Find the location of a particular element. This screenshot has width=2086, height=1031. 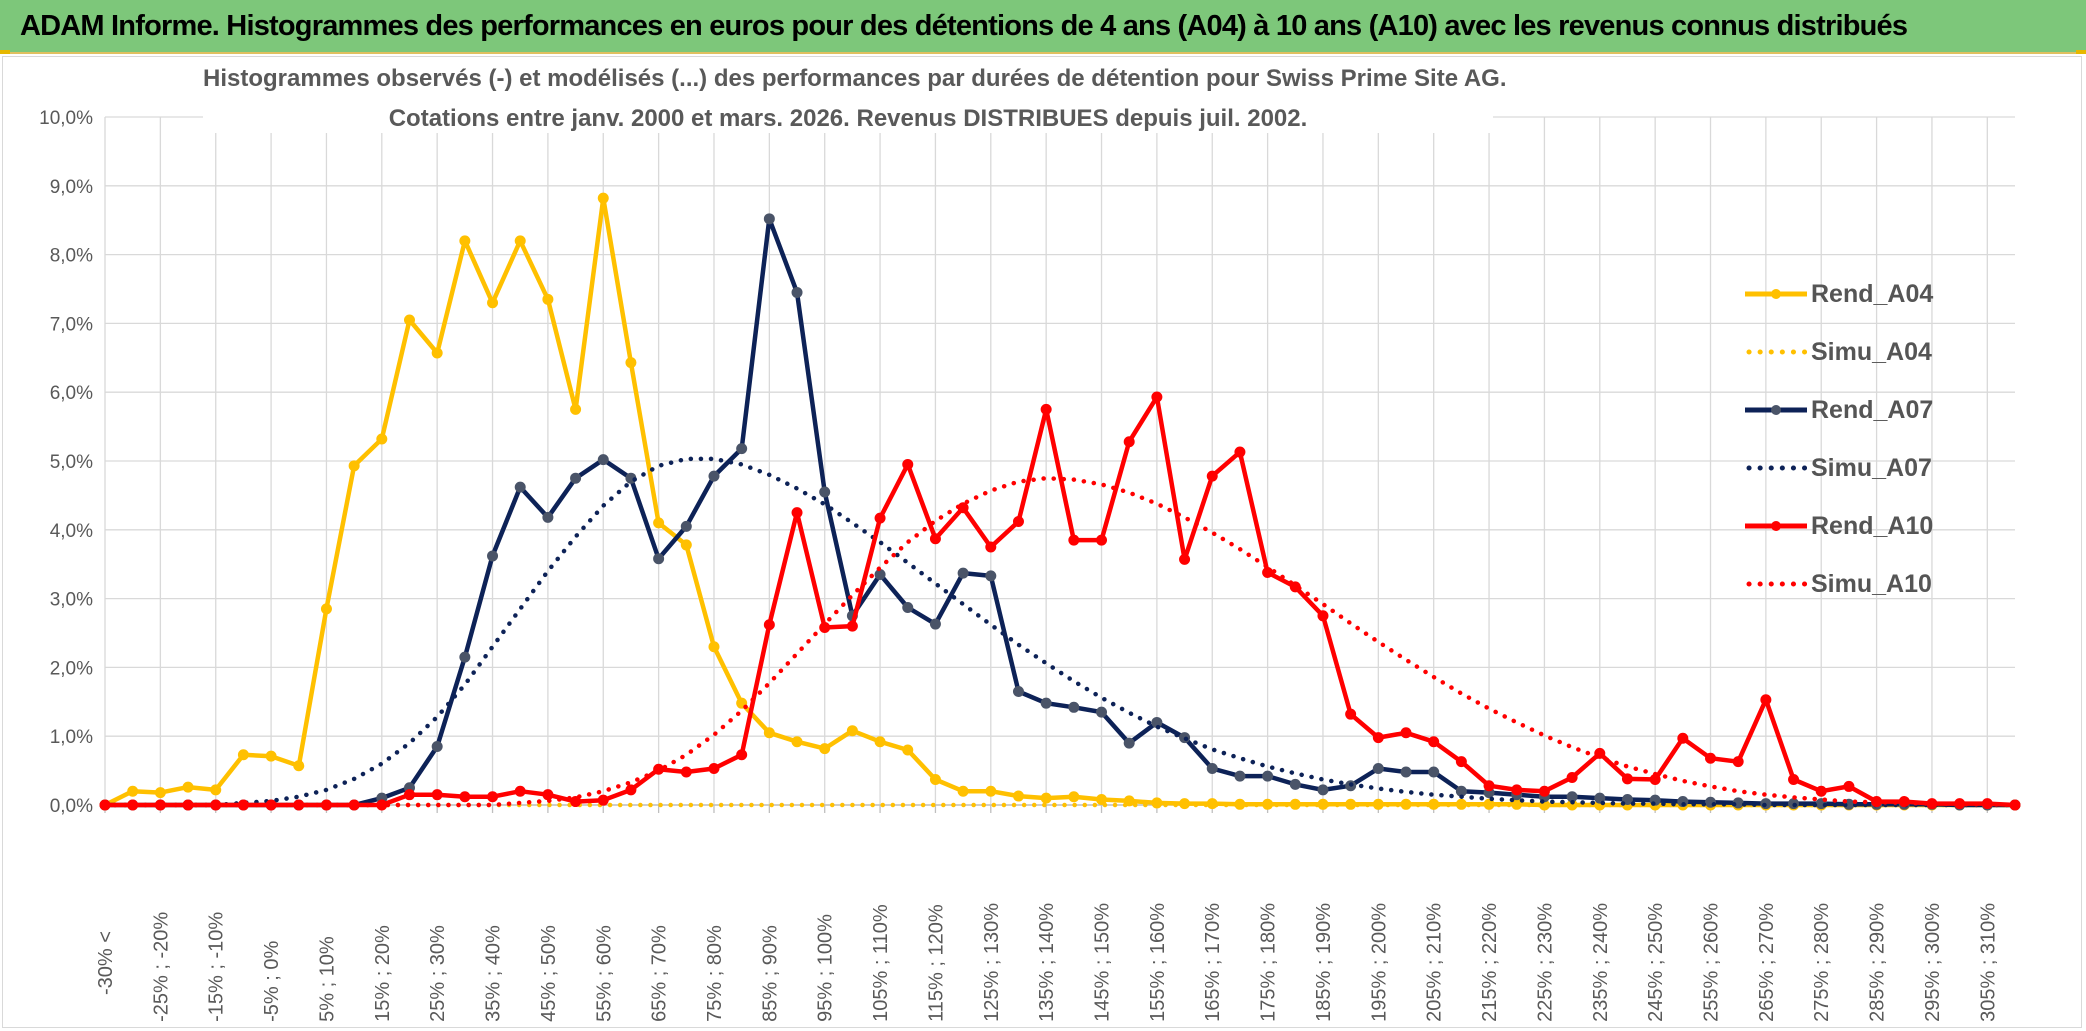

corner-accent-right is located at coordinates (2081, 52).